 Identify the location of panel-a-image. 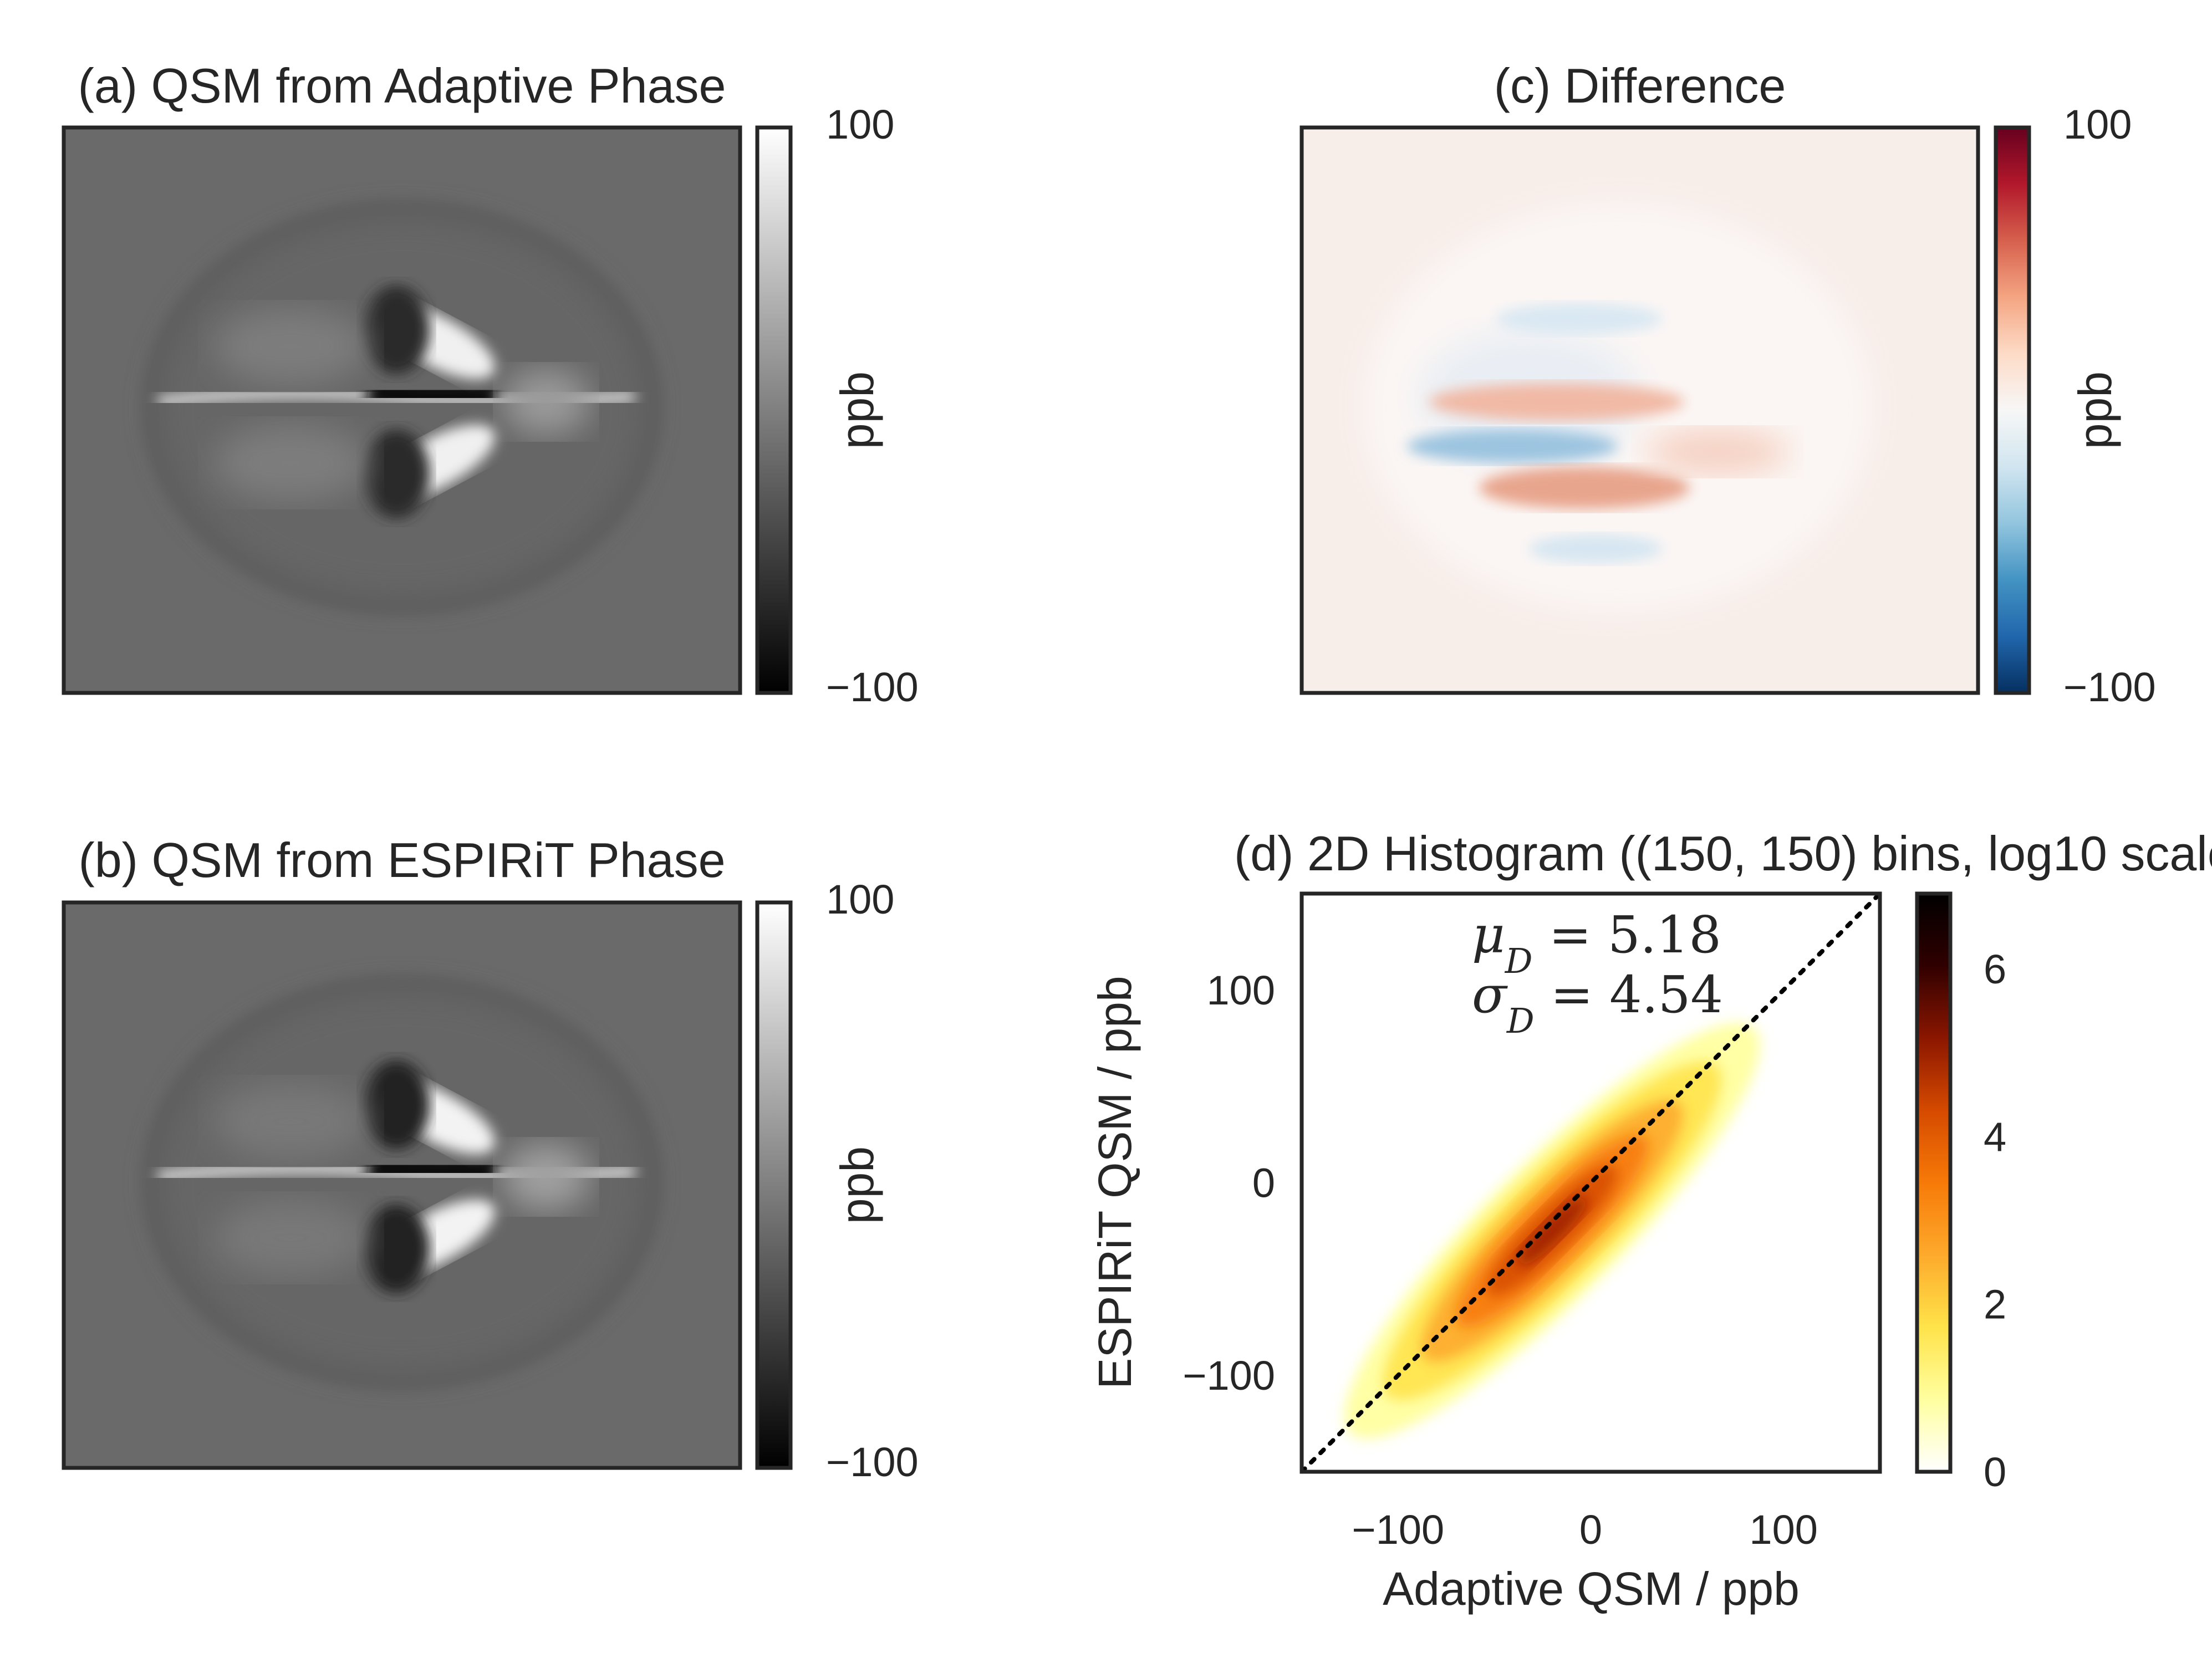
(402, 410).